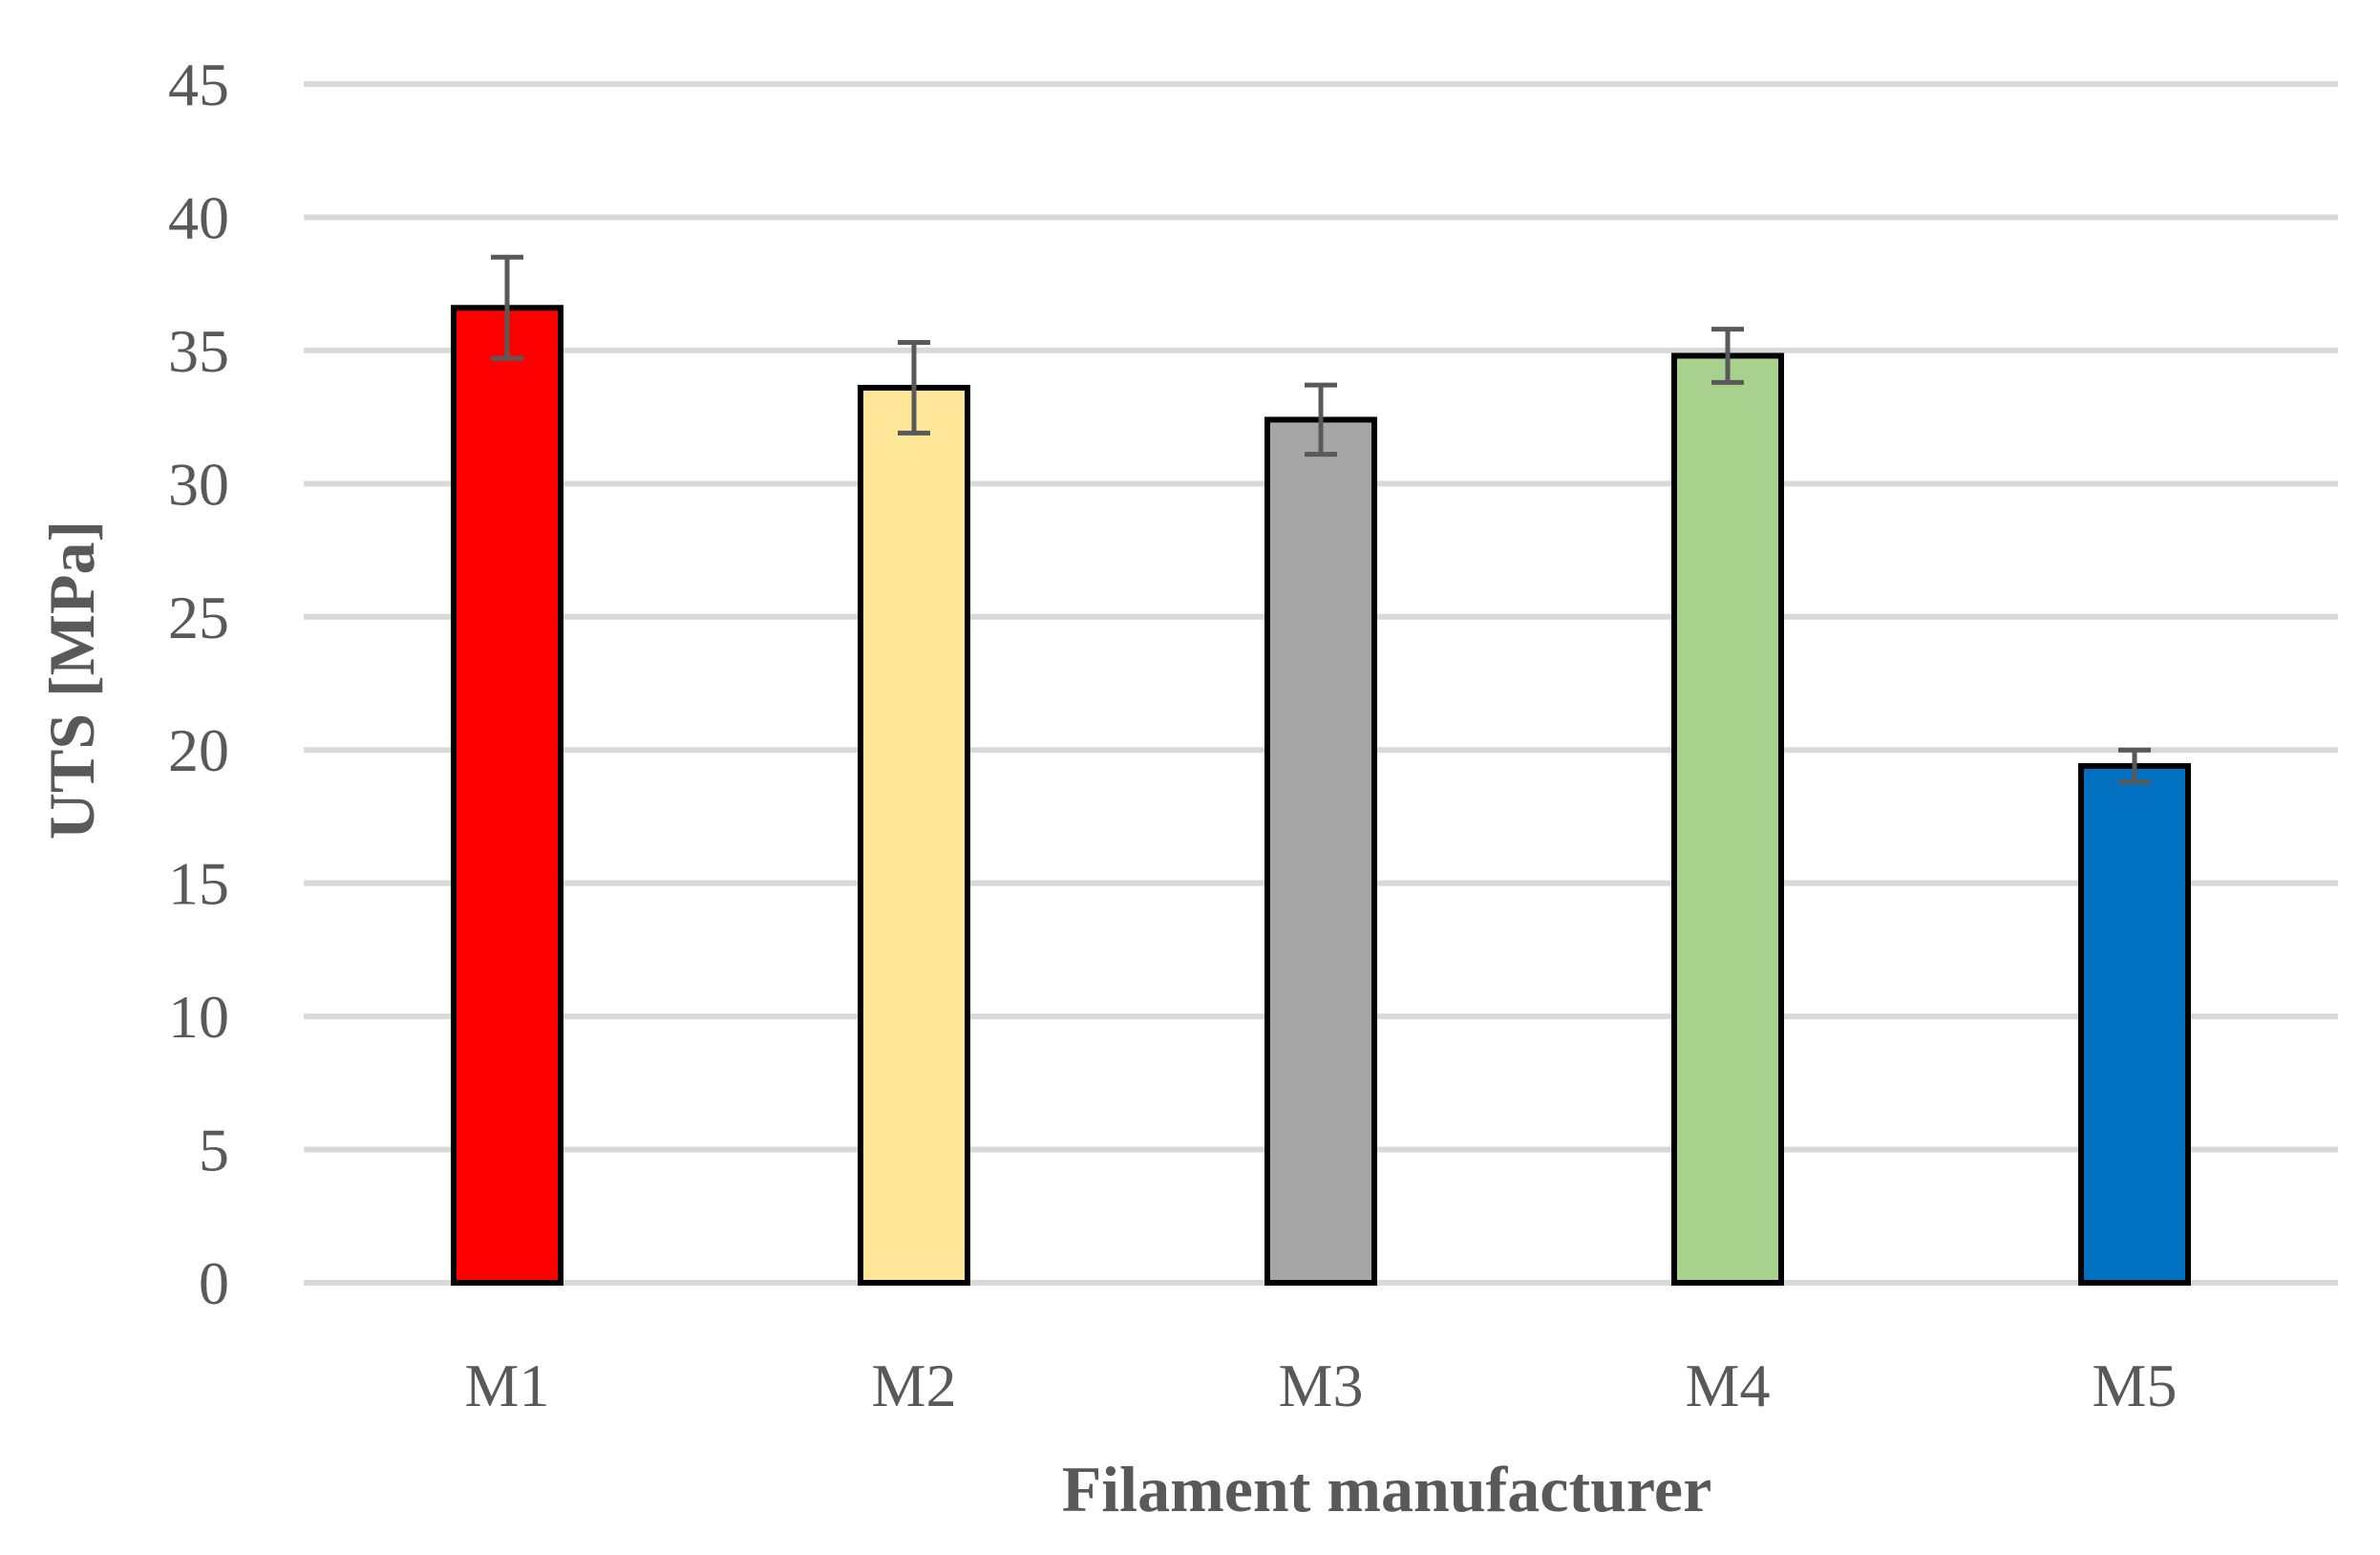  What do you see at coordinates (2134, 766) in the screenshot?
I see `error-bar-m5` at bounding box center [2134, 766].